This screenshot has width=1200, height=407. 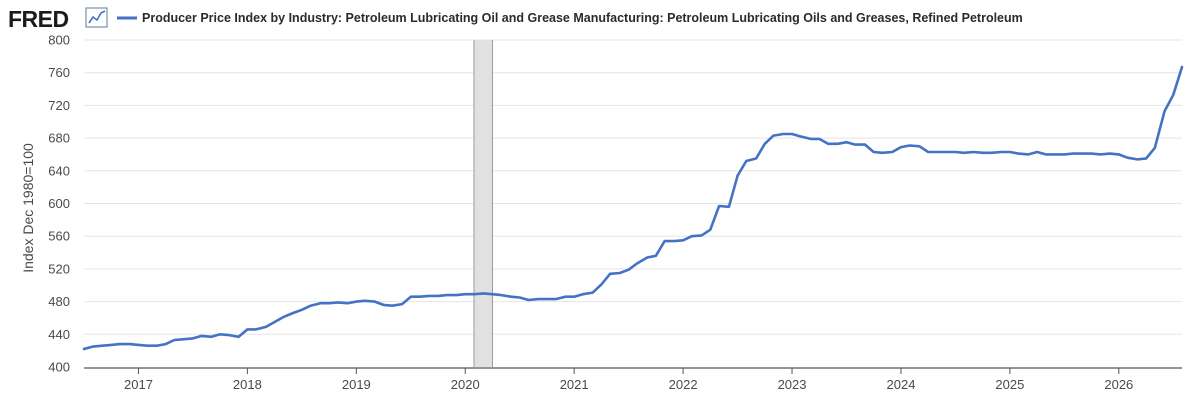 I want to click on y-tick-label: 640, so click(x=59, y=170).